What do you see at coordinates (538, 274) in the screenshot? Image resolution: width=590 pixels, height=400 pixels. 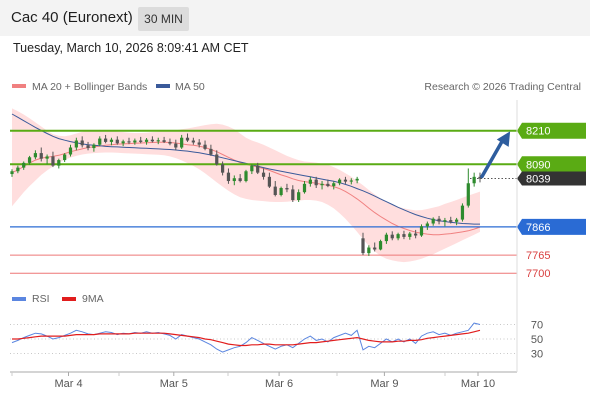 I see `level-7700-label: 7700` at bounding box center [538, 274].